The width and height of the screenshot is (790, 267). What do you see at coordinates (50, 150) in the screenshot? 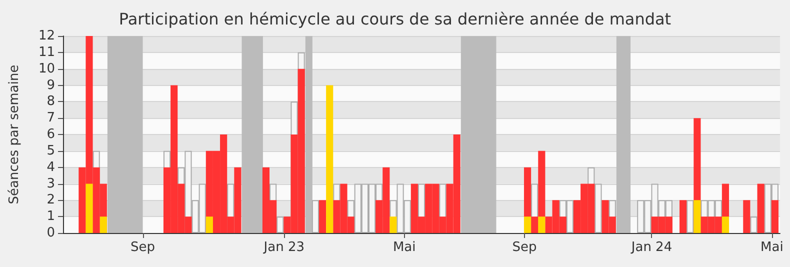
I see `y-tick-label: 5` at bounding box center [50, 150].